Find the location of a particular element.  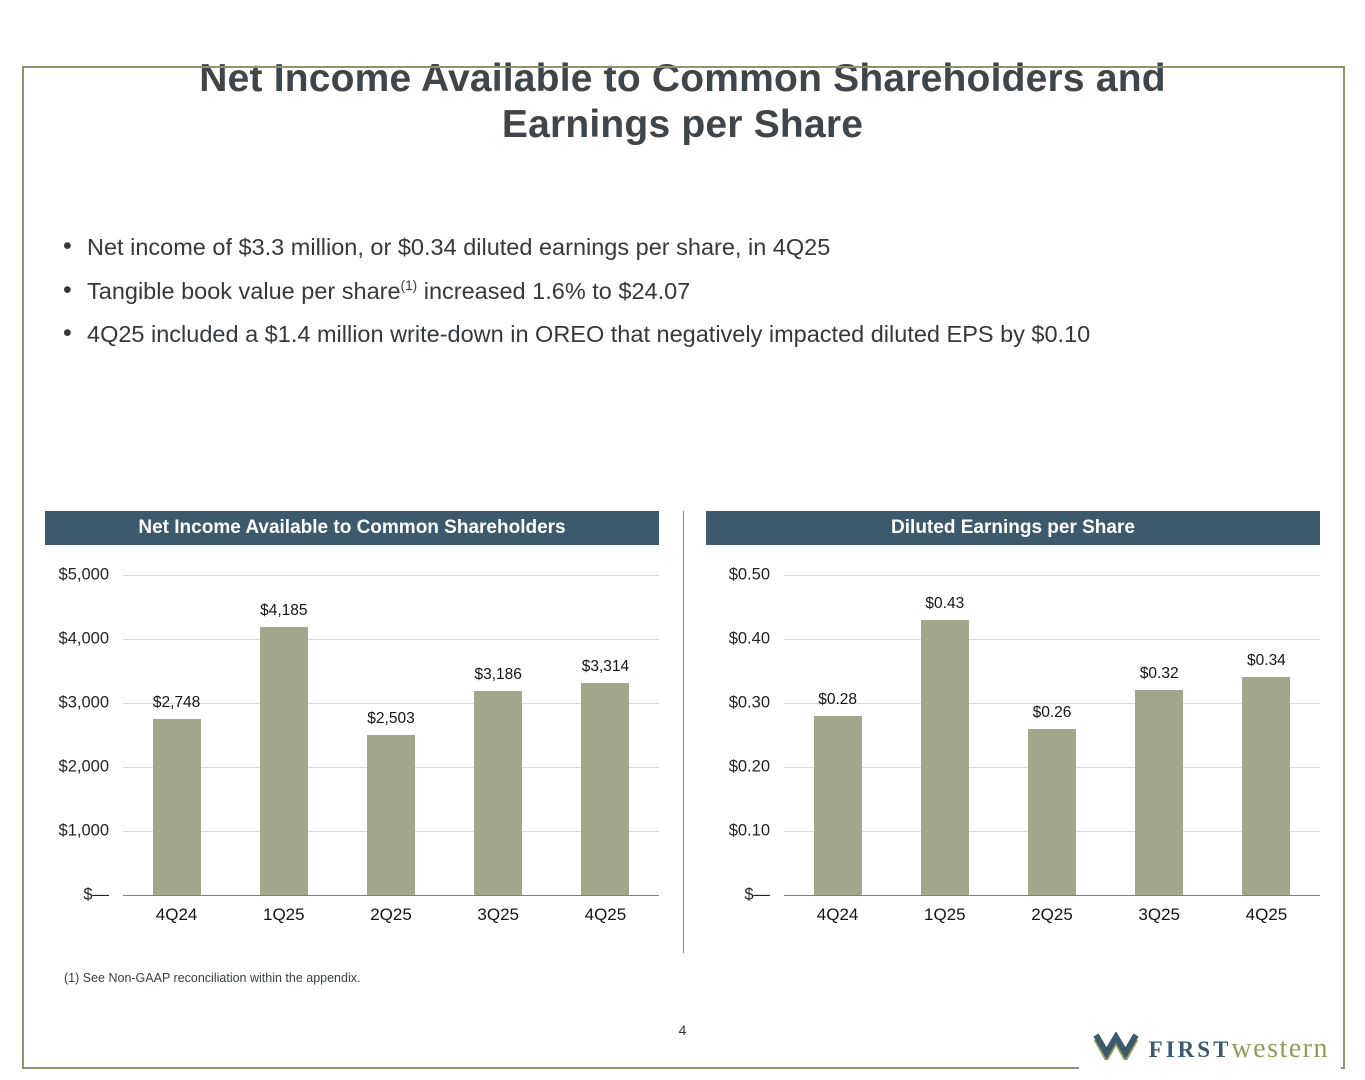

bar-value-label: $2,503 is located at coordinates (391, 718).